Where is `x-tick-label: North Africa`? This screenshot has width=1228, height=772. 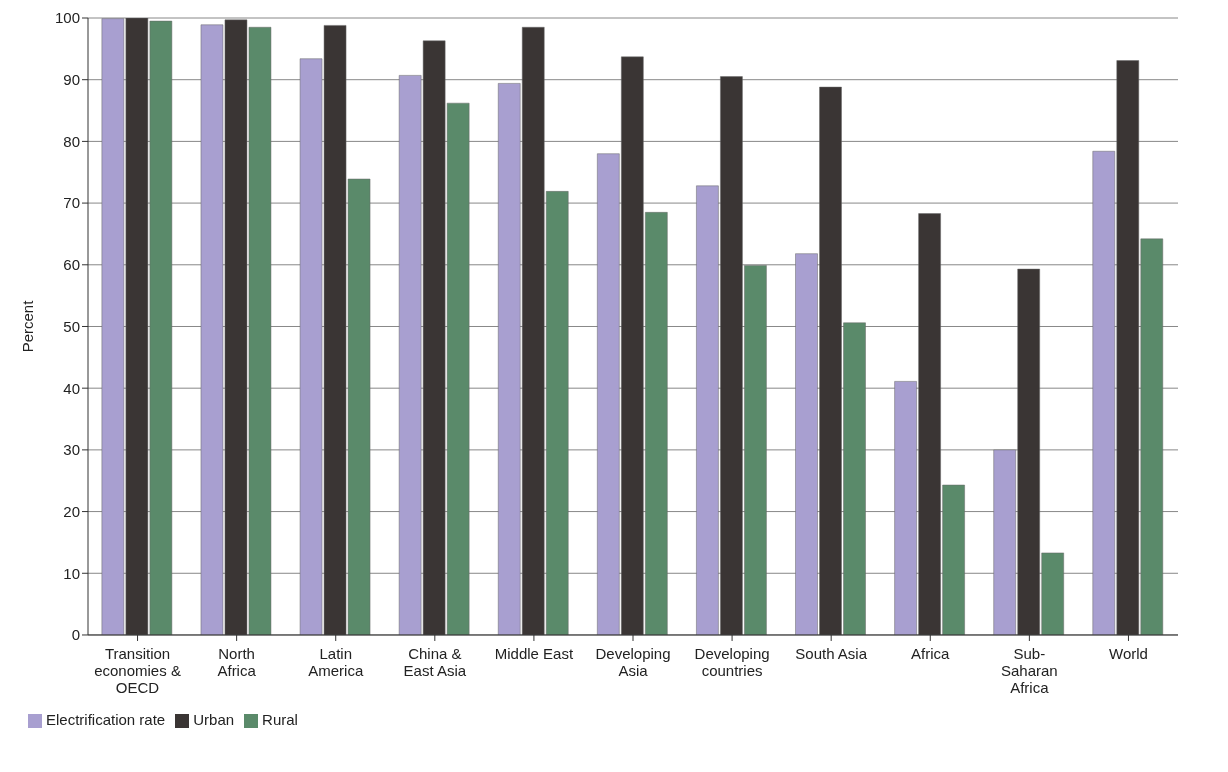
x-tick-label: North Africa is located at coordinates (237, 661).